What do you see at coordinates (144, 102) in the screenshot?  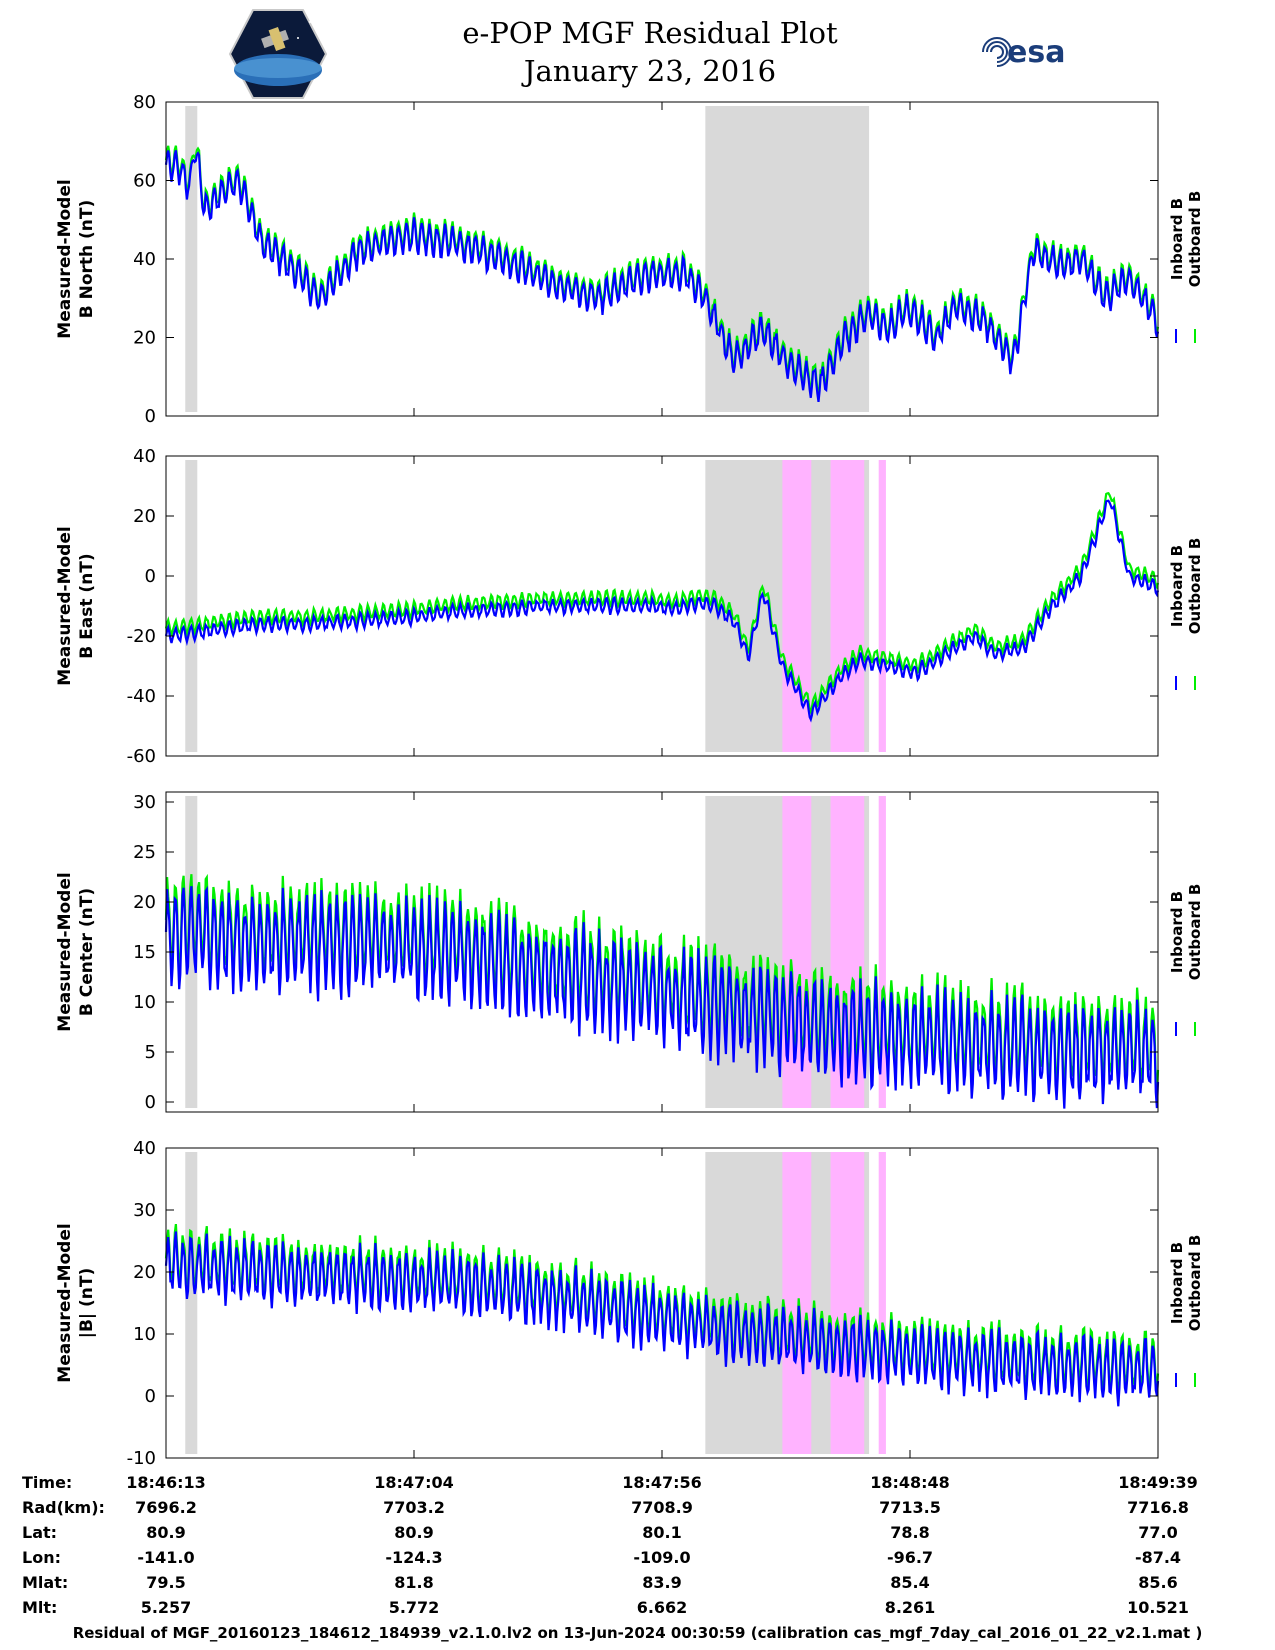 I see `y-tick-label: 80` at bounding box center [144, 102].